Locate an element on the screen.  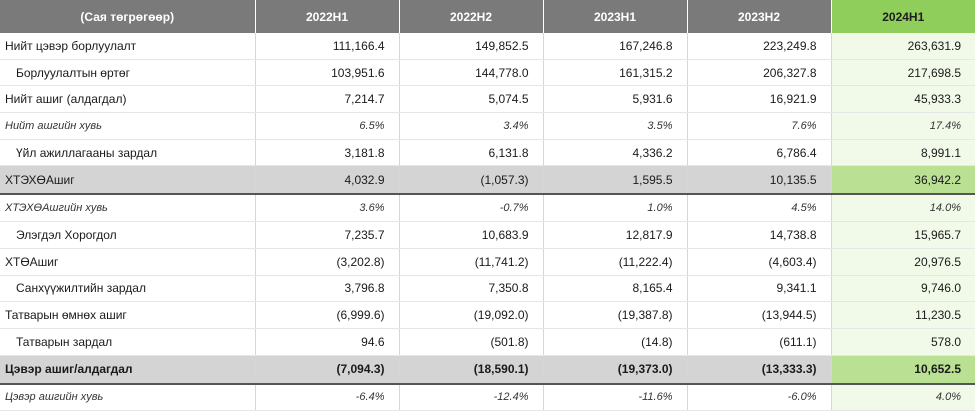
row-label: Элэгдэл Хорогдол is located at coordinates (128, 235).